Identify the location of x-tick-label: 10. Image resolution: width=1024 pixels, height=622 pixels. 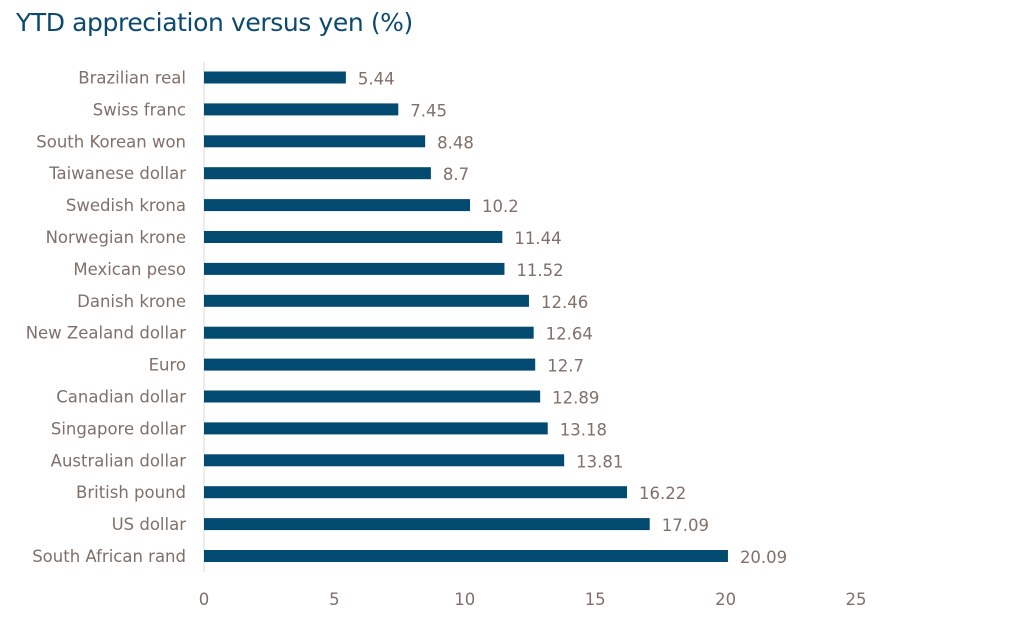
(464, 599).